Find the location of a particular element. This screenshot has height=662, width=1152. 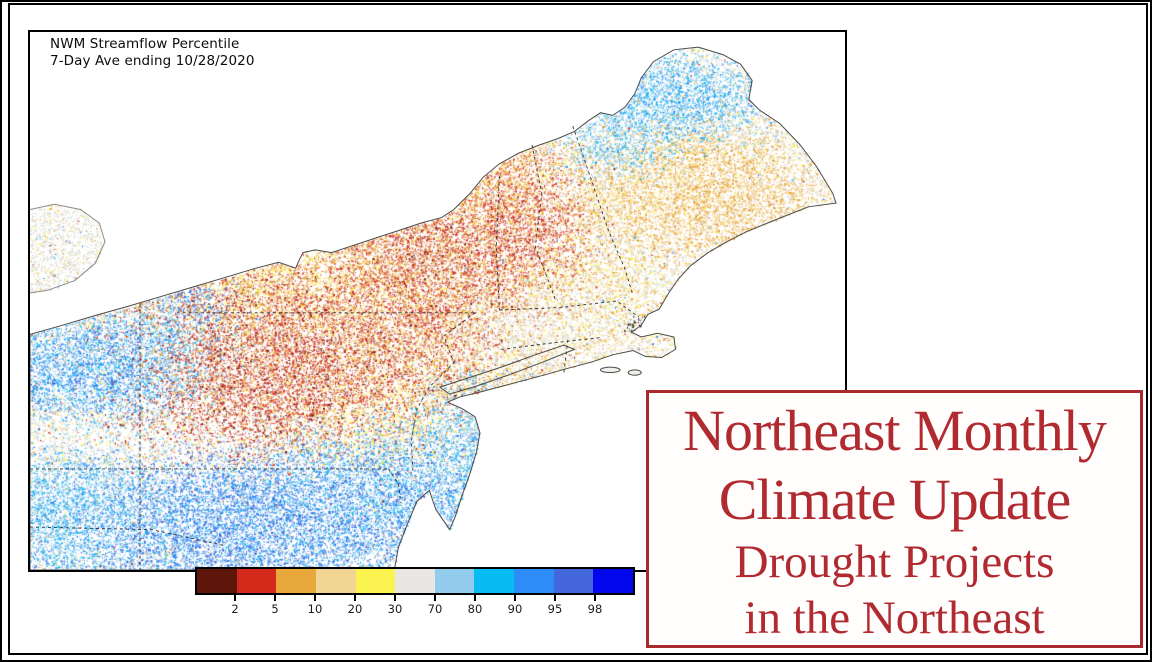

colorbar-tick-labels: 2 5 10 20 30 70 80 90 95 98 is located at coordinates (415, 610).